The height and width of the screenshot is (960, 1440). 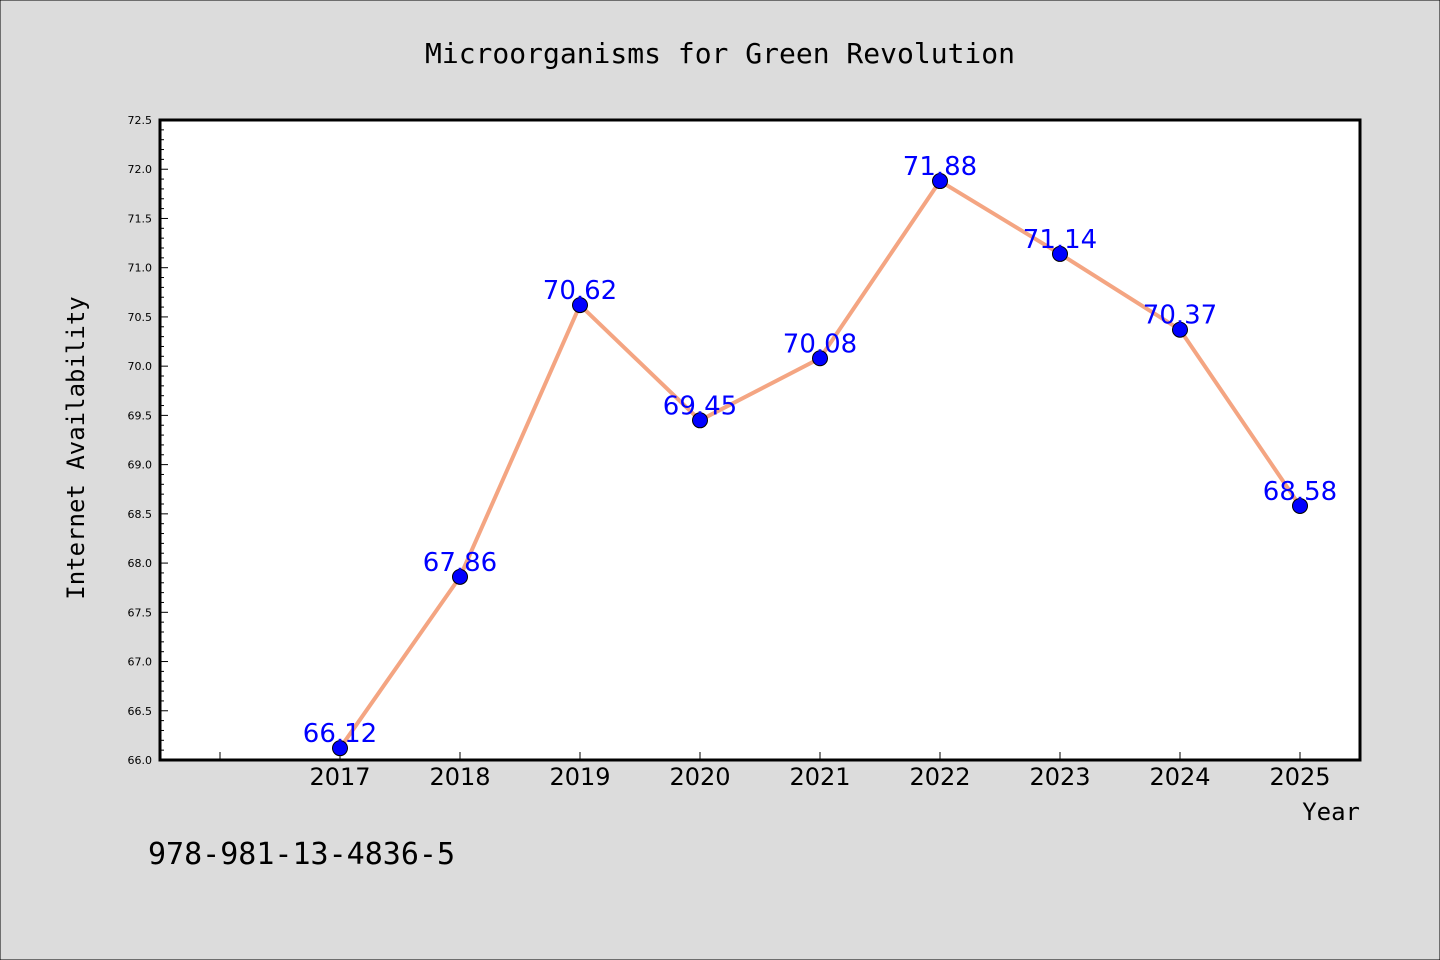 What do you see at coordinates (140, 612) in the screenshot?
I see `y-tick-label: 67.5` at bounding box center [140, 612].